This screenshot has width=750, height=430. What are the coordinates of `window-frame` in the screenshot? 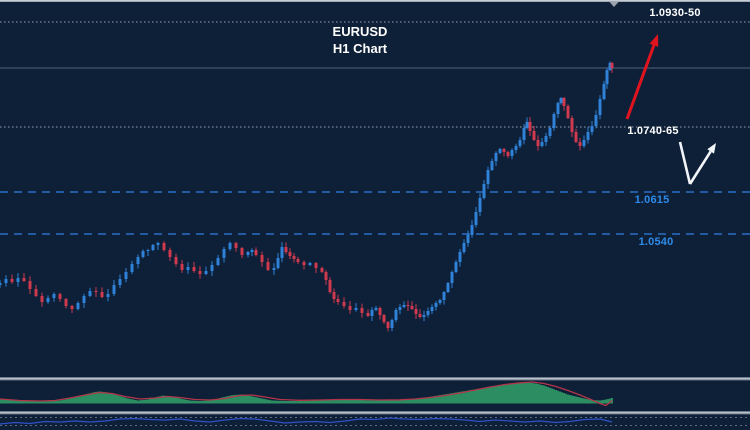 It's located at (375, 3).